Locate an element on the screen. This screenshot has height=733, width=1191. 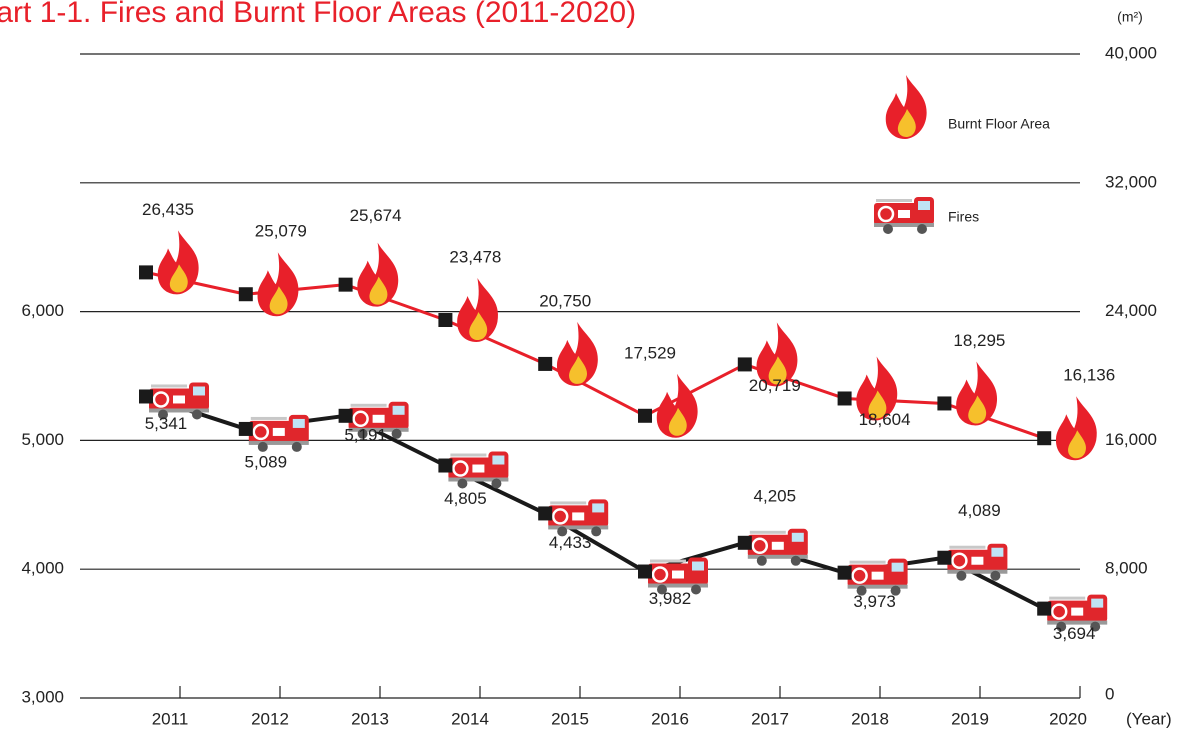
data-label: 17,529 is located at coordinates (650, 352).